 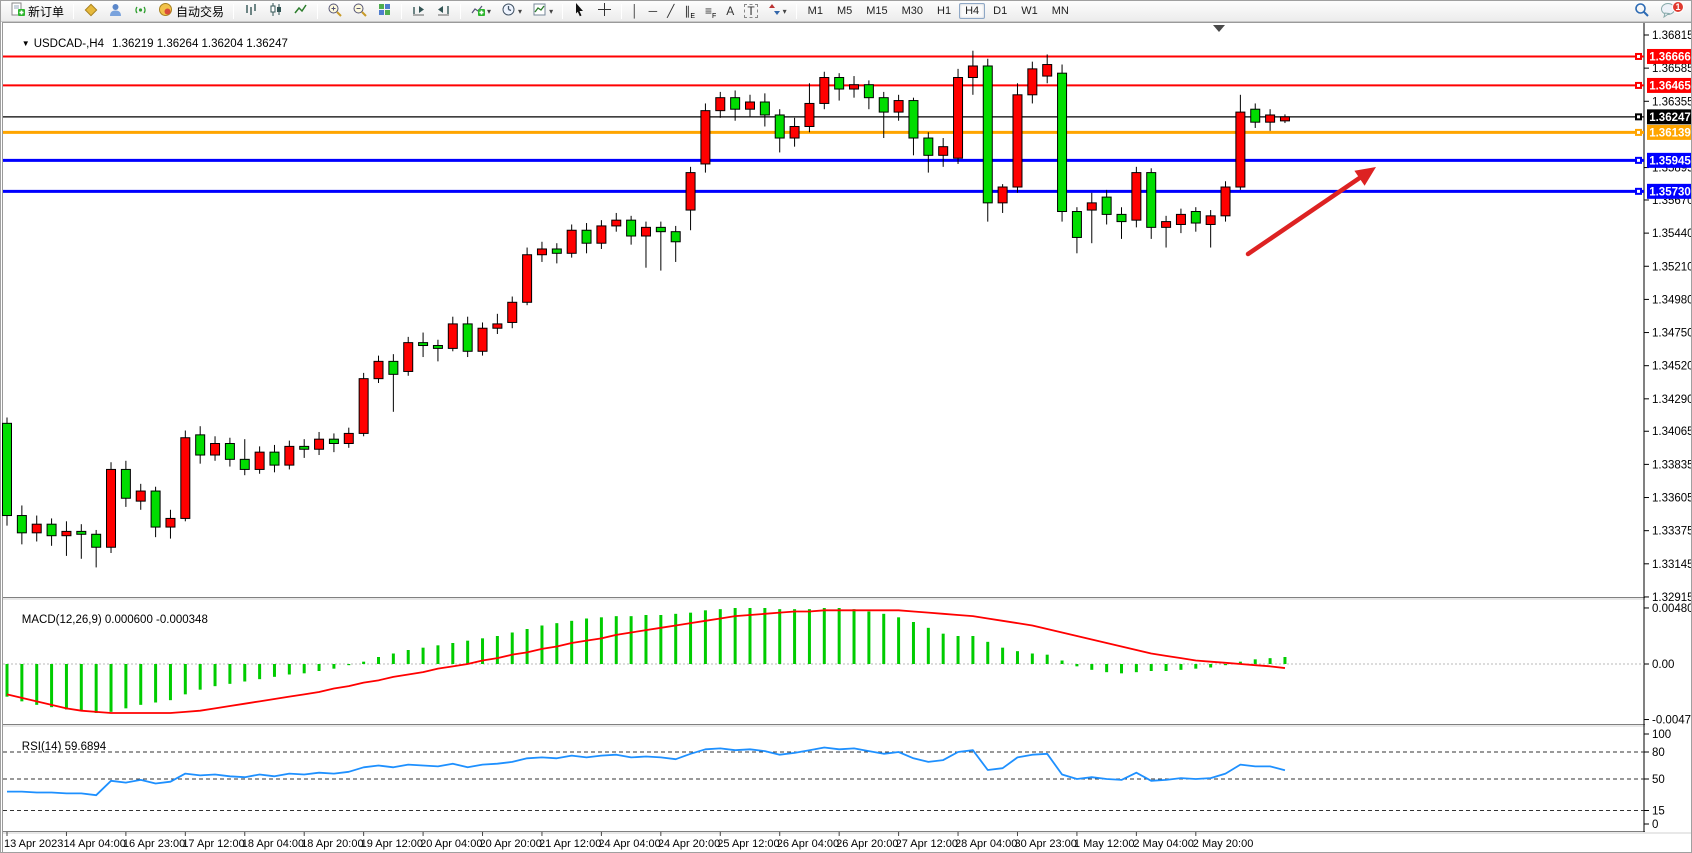 What do you see at coordinates (1670, 118) in the screenshot?
I see `price-label-text: 1.36247` at bounding box center [1670, 118].